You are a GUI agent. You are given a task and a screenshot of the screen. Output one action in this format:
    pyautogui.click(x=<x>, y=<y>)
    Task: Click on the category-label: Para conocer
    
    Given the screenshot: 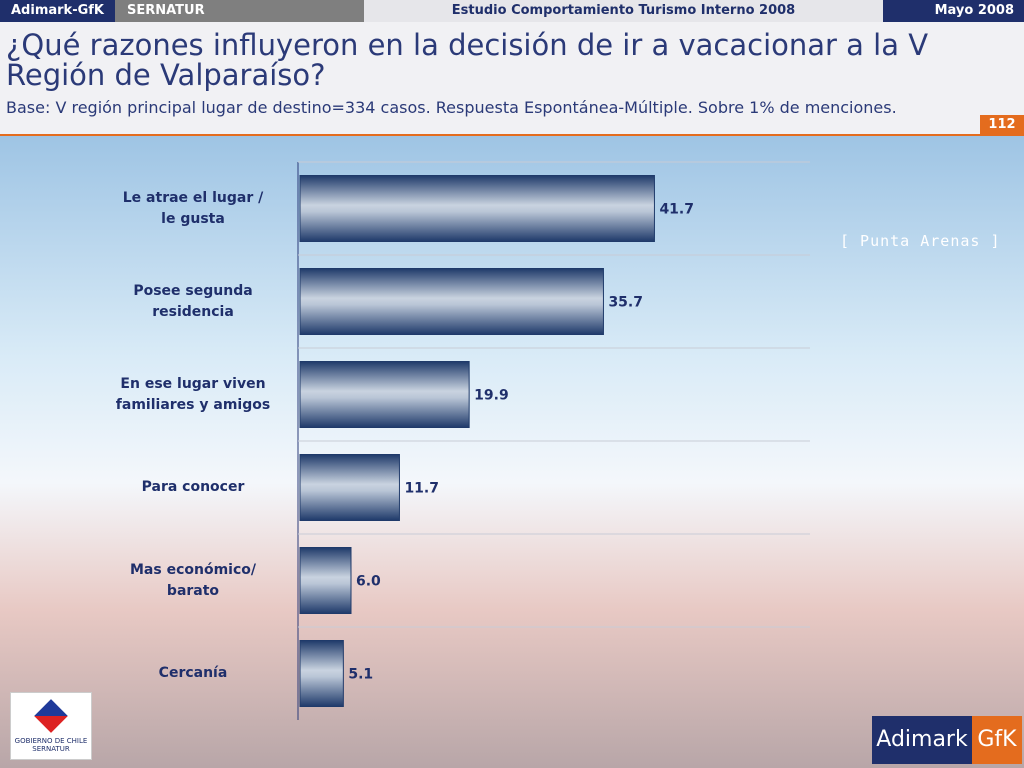 What is the action you would take?
    pyautogui.click(x=193, y=487)
    